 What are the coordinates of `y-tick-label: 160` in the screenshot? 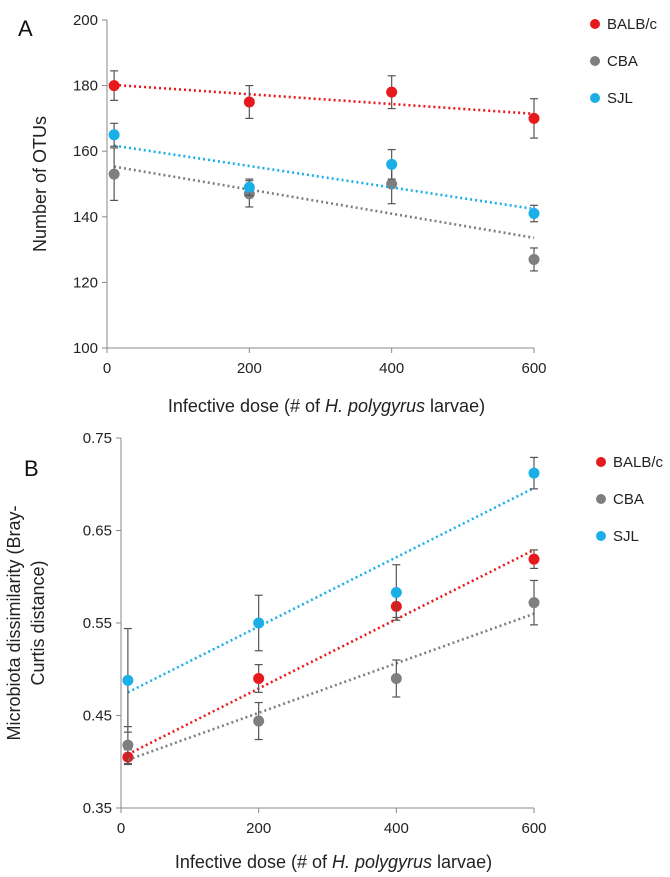 It's located at (85, 151).